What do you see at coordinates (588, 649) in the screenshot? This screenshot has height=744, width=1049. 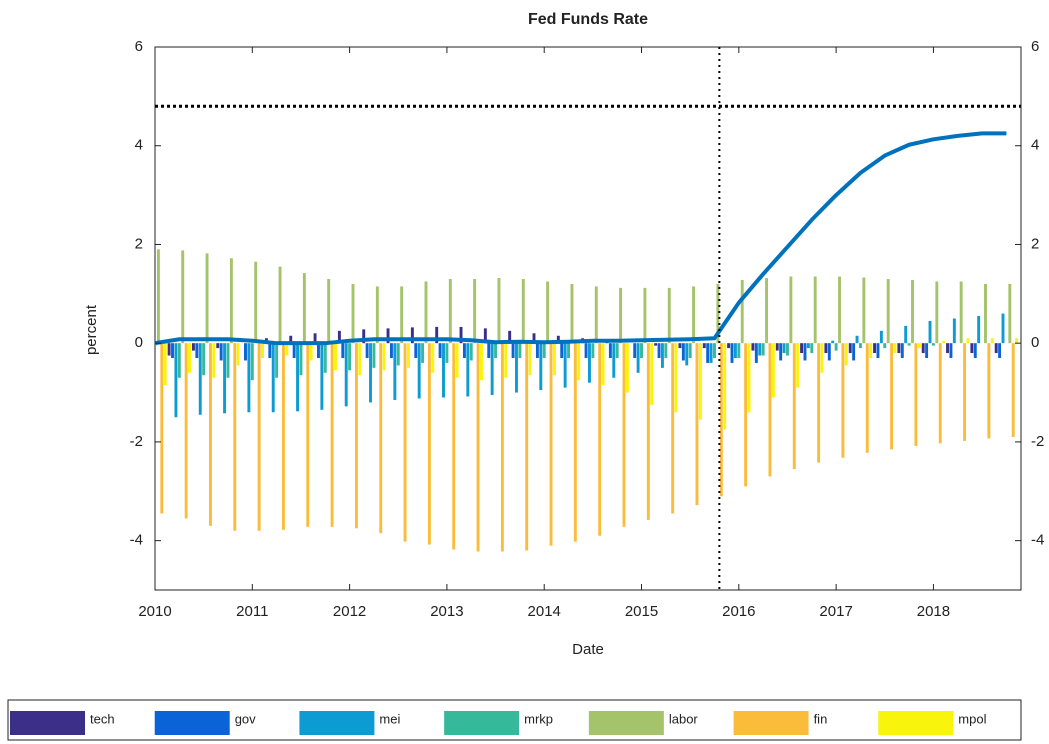 I see `x-axis-label: Date` at bounding box center [588, 649].